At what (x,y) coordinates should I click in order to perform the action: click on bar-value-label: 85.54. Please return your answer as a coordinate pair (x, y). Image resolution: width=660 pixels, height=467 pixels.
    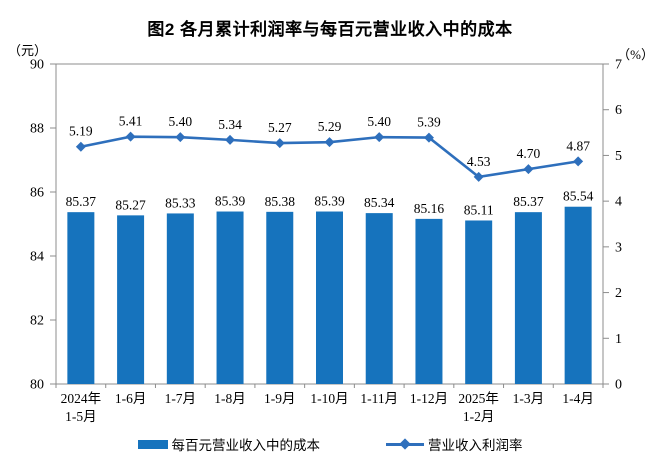
    Looking at the image, I should click on (578, 196).